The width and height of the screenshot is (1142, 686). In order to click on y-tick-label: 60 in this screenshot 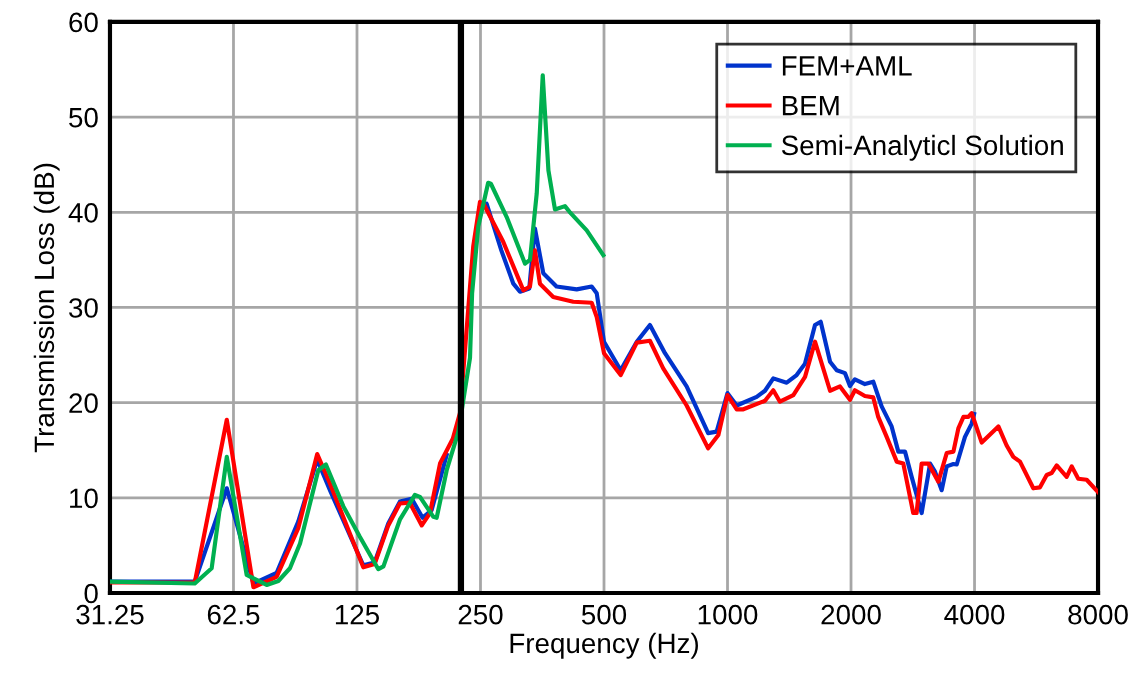, I will do `click(83, 22)`.